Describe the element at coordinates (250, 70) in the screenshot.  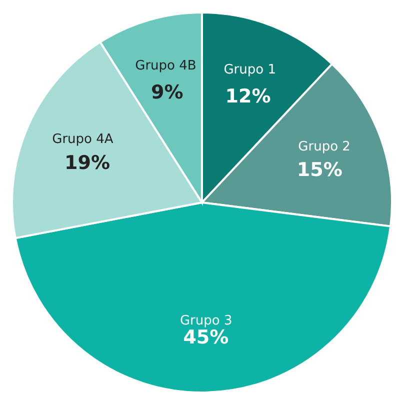
I see `slice-label: Grupo 1` at that location.